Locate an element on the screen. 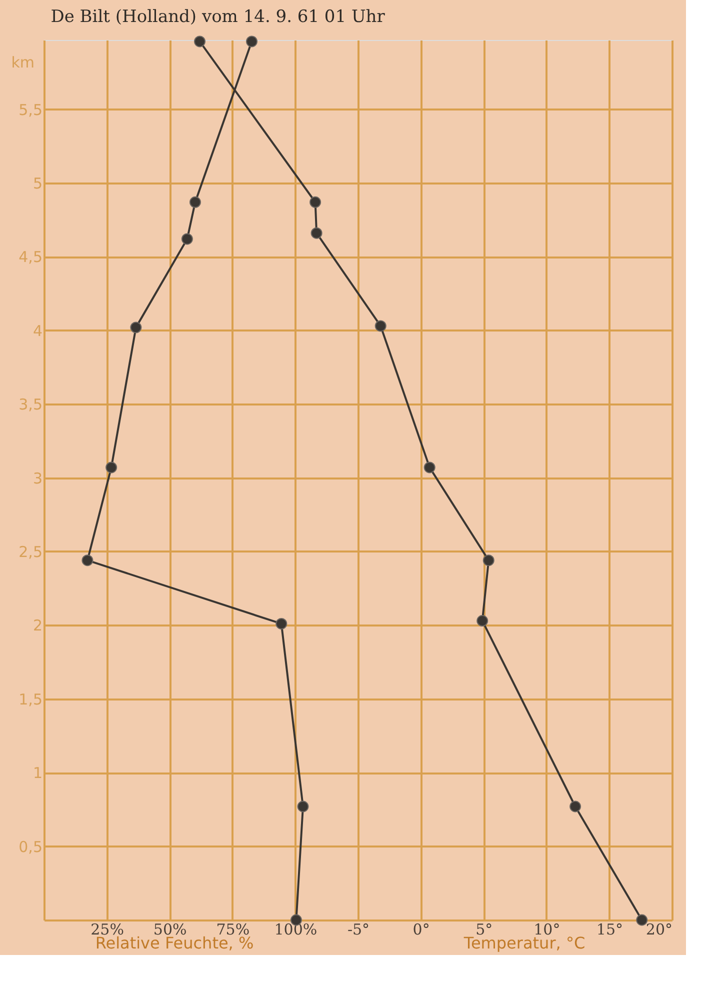  y-tick-label: 5 is located at coordinates (37, 183).